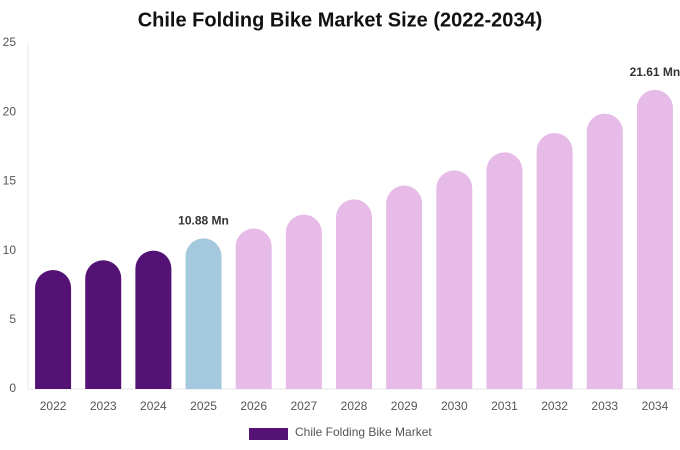 This screenshot has width=680, height=450. I want to click on x-tick-label: 2034, so click(655, 406).